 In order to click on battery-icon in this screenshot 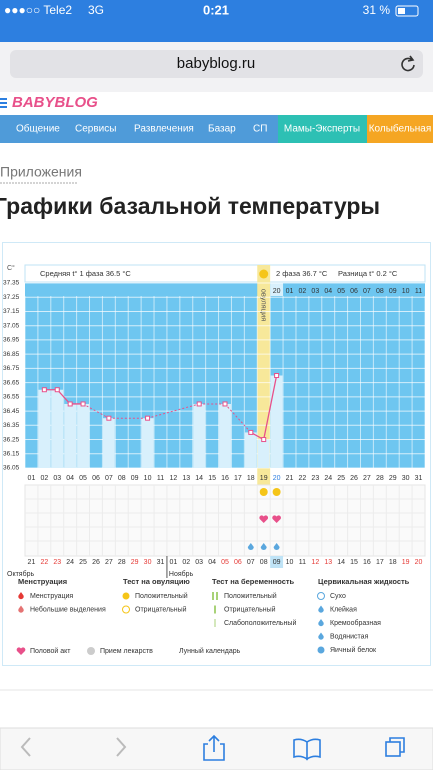, I will do `click(407, 11)`.